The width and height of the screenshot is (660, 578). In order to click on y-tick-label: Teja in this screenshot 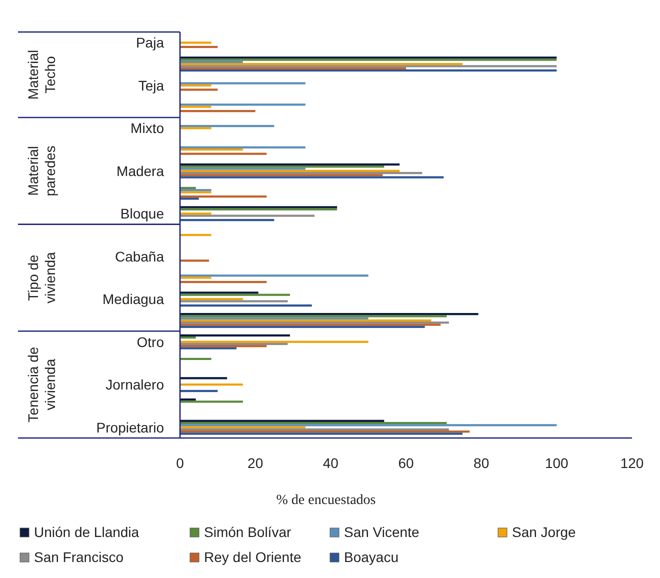, I will do `click(151, 85)`.